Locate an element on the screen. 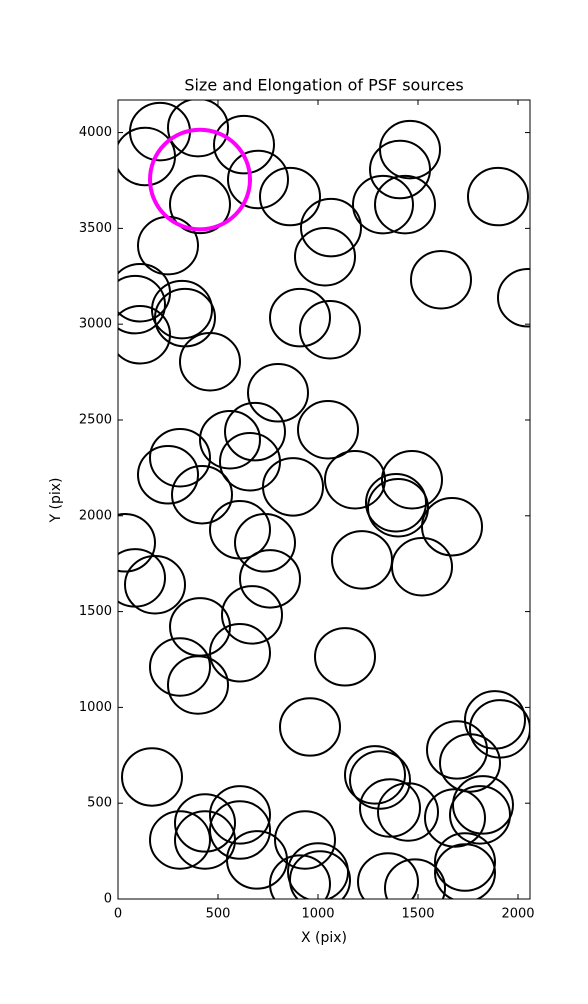 The height and width of the screenshot is (1004, 588). y-tick-label: 3000 is located at coordinates (95, 324).